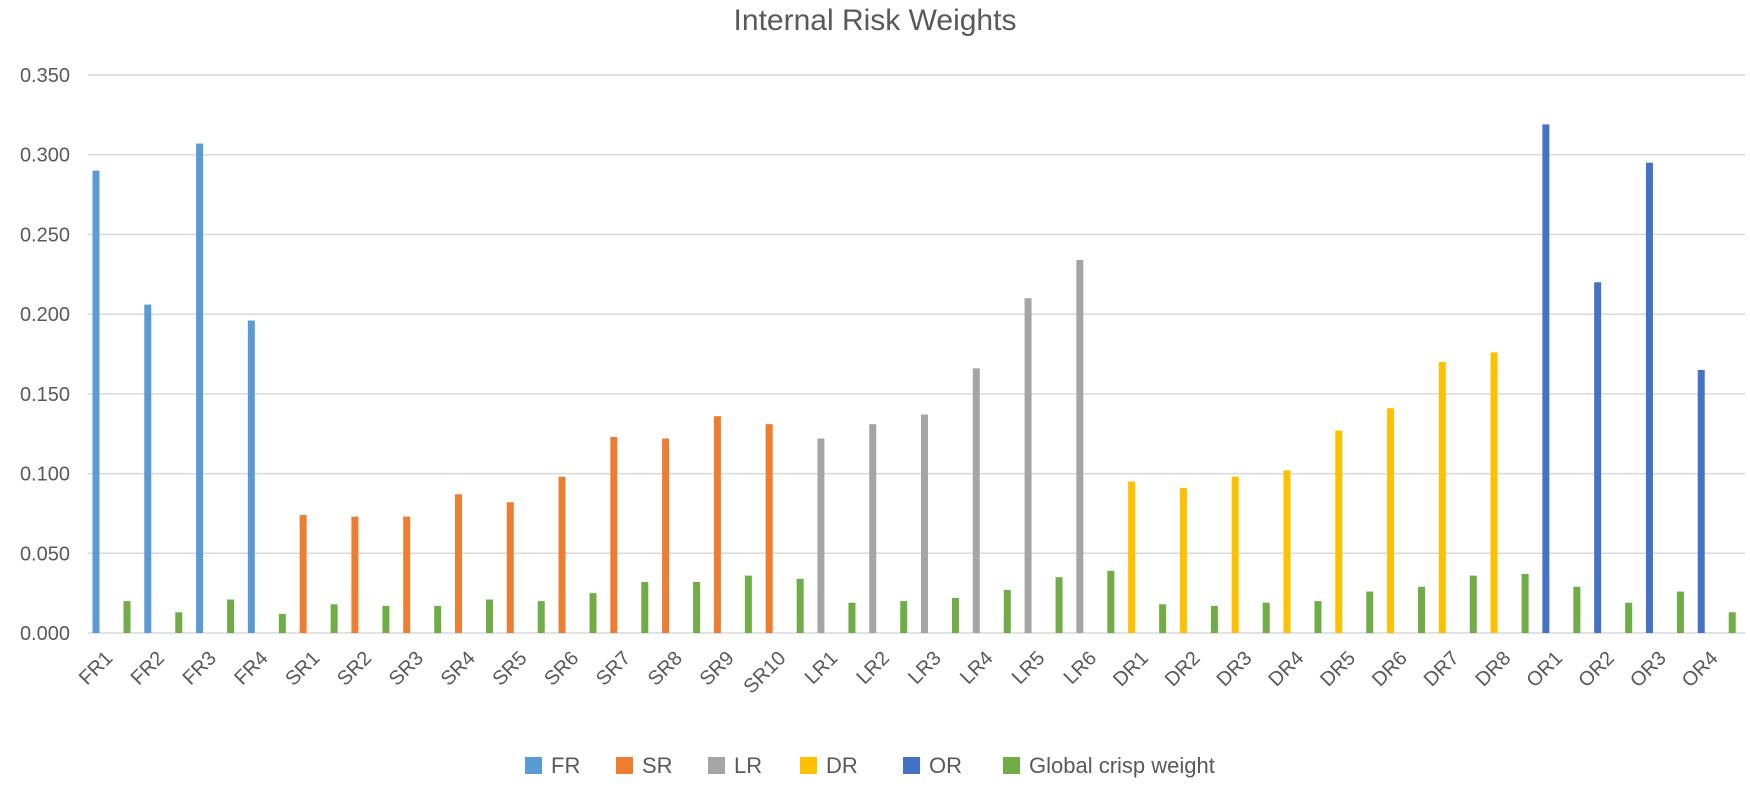  What do you see at coordinates (1183, 560) in the screenshot?
I see `bar-dr-dr2` at bounding box center [1183, 560].